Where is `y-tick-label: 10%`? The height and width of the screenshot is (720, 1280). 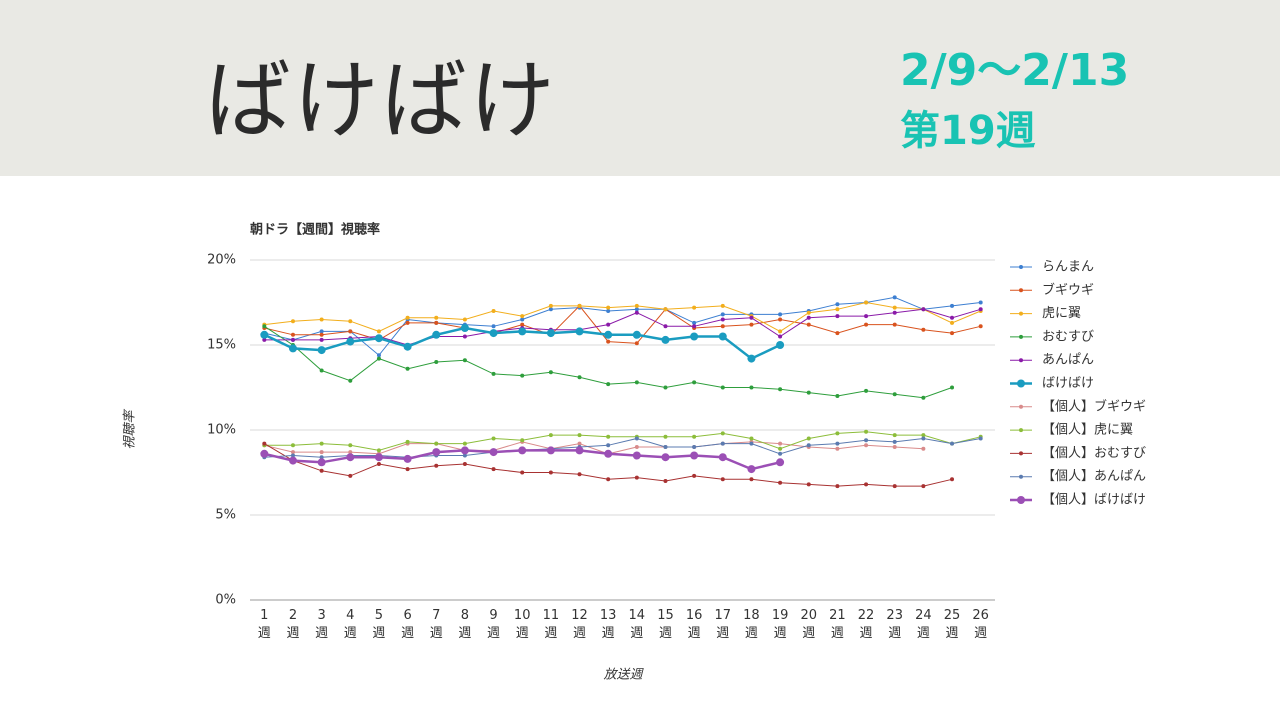
y-tick-label: 10% is located at coordinates (221, 430).